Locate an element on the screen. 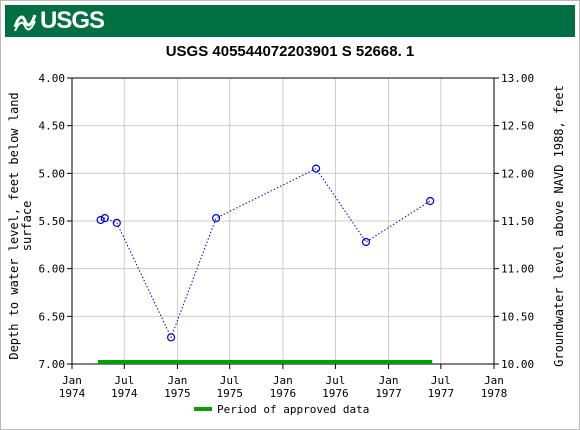  usgs-logo-text: USGS is located at coordinates (72, 20).